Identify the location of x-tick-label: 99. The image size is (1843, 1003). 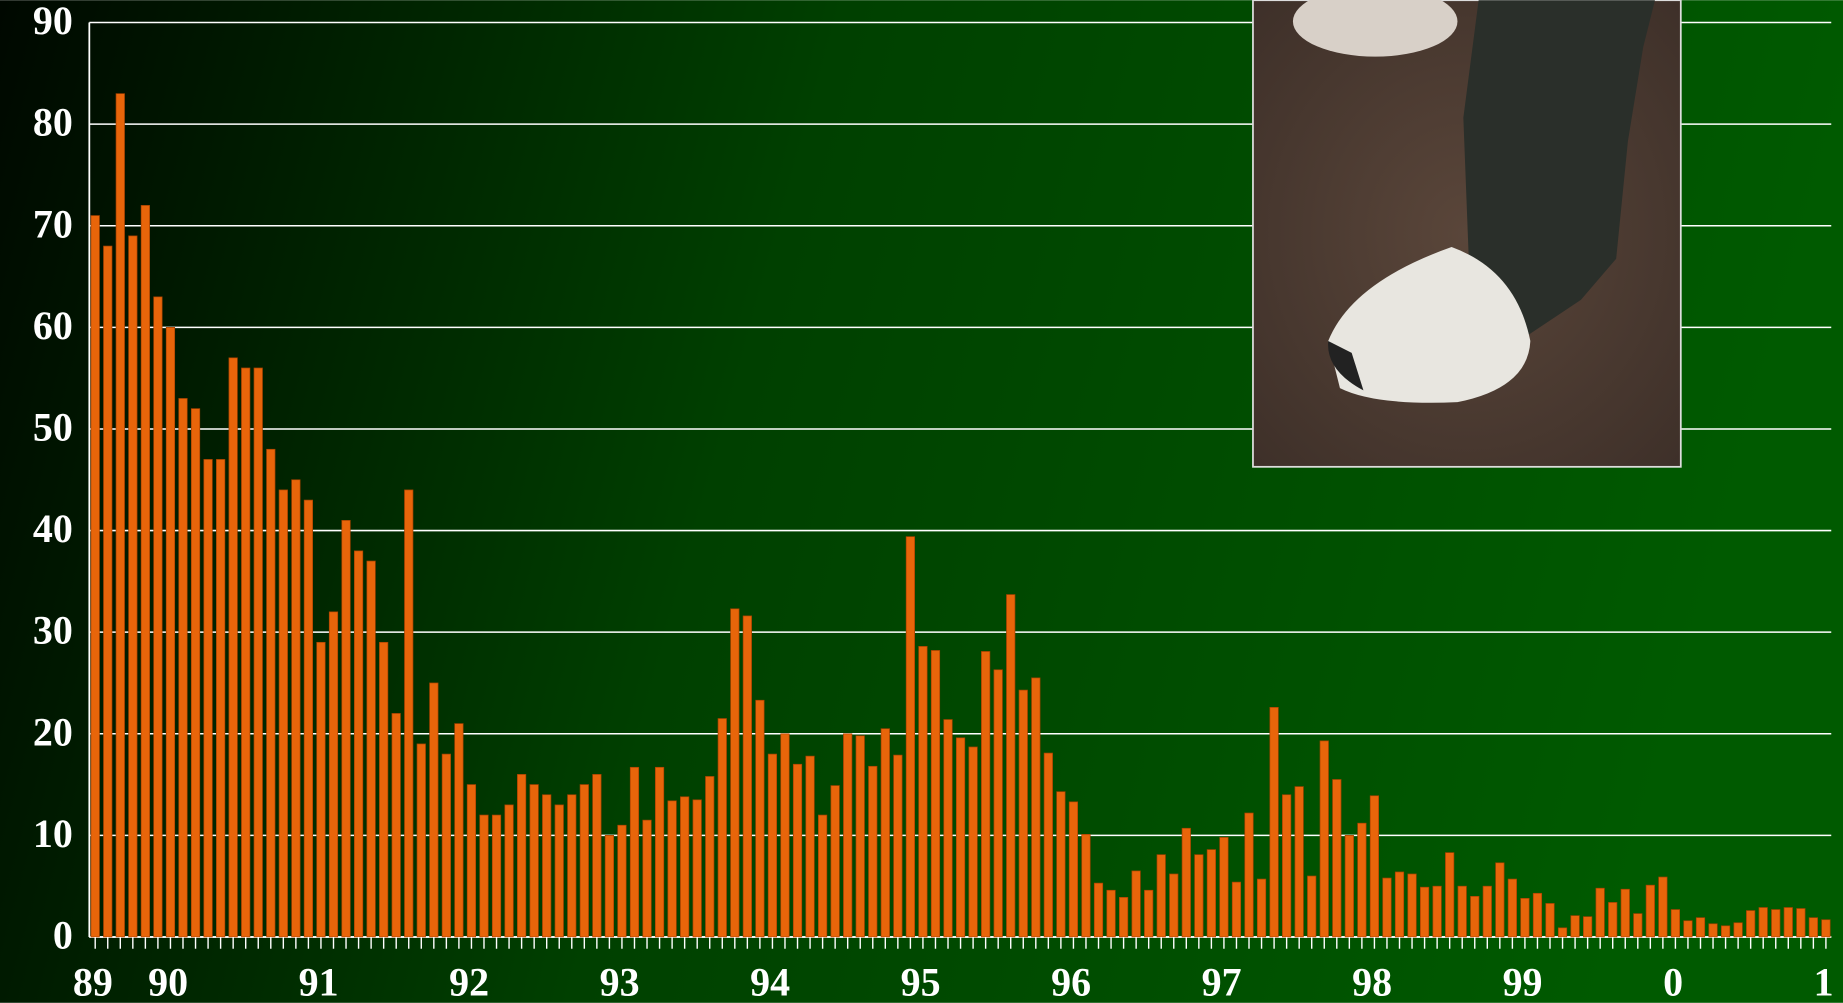
(1523, 981).